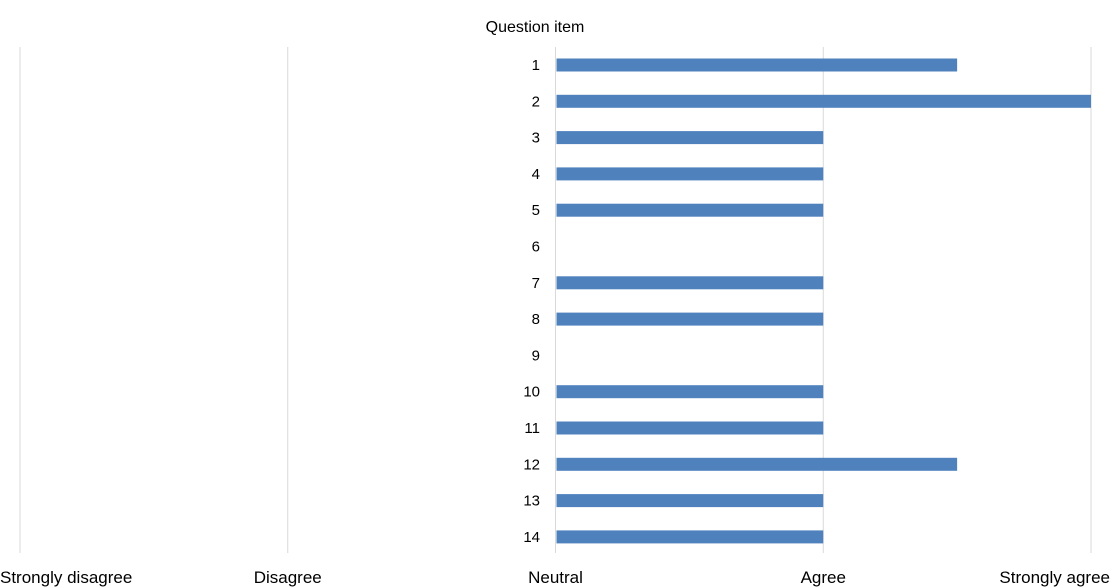  I want to click on category-label: 2, so click(536, 101).